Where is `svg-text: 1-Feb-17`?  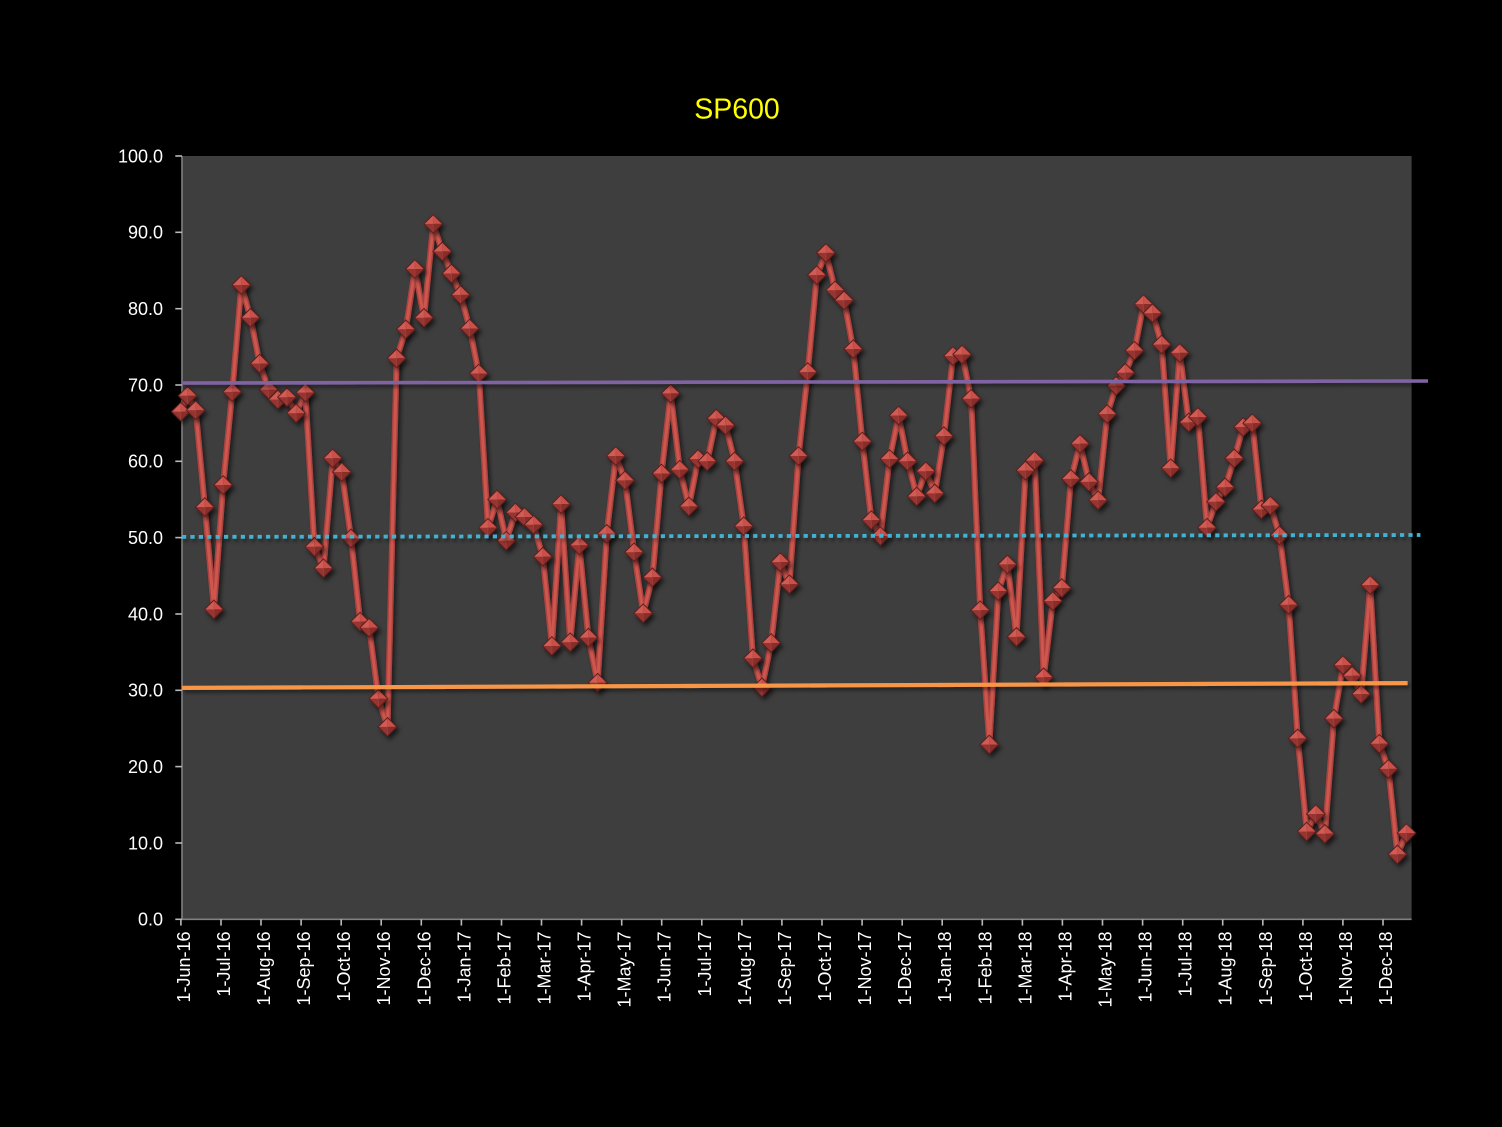
svg-text: 1-Feb-17 is located at coordinates (505, 968).